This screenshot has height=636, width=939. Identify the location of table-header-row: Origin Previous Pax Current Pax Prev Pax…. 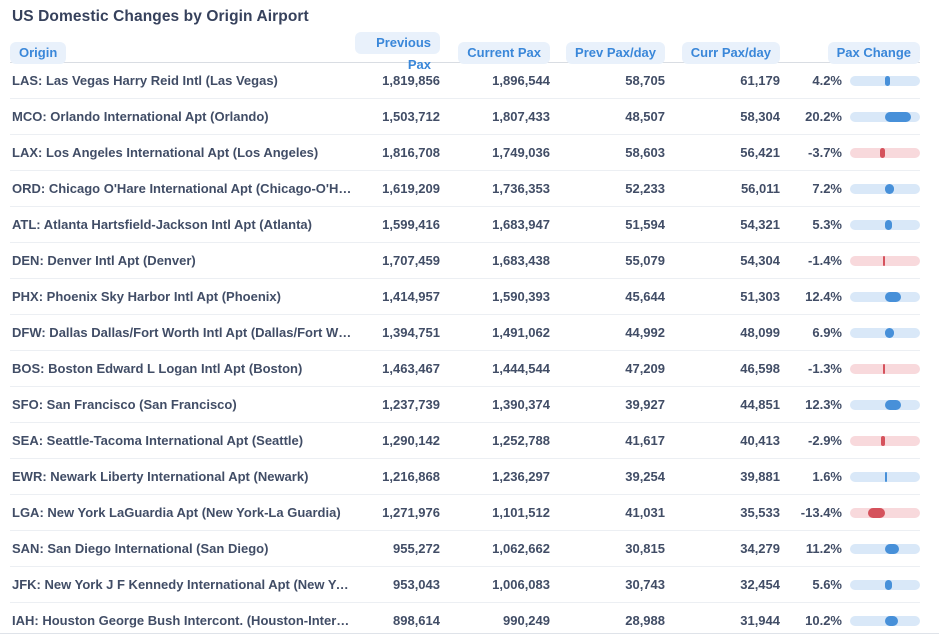
(465, 52).